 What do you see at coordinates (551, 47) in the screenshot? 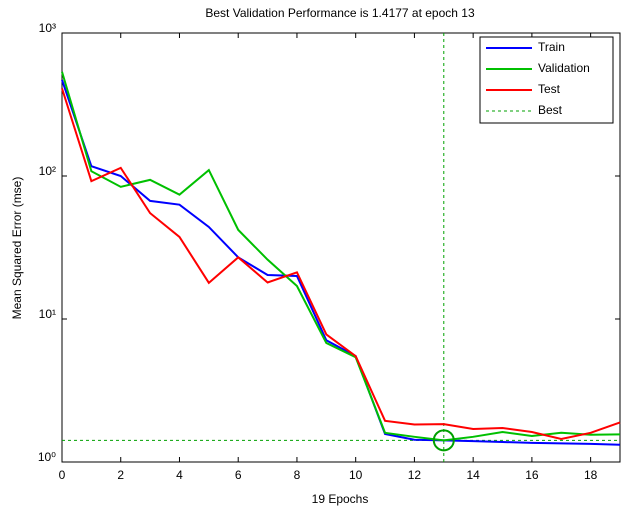
I see `legend-label: Train` at bounding box center [551, 47].